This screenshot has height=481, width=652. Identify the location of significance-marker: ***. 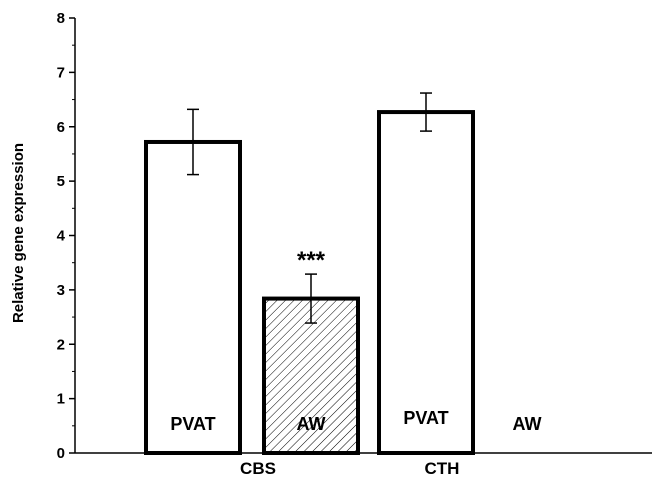
(311, 260).